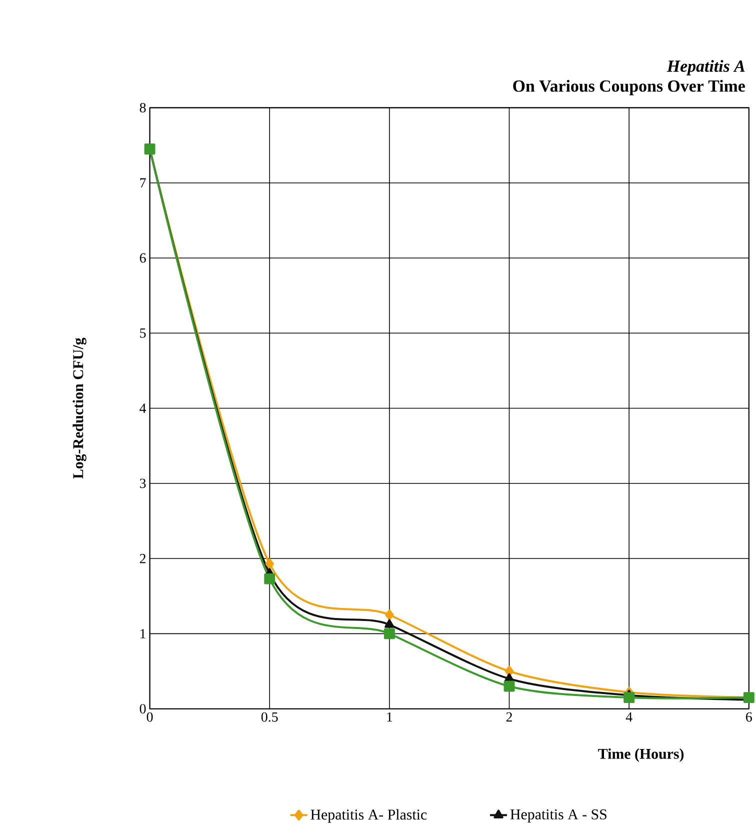  What do you see at coordinates (79, 408) in the screenshot?
I see `y-axis-title: Log-Reduction CFU/g` at bounding box center [79, 408].